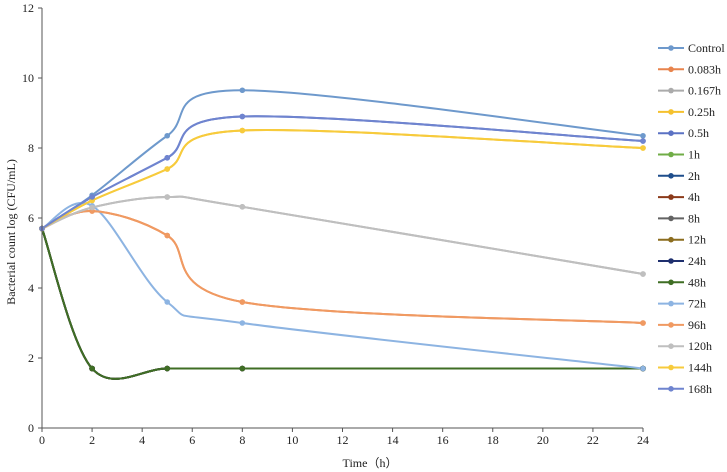 The width and height of the screenshot is (727, 472). What do you see at coordinates (192, 440) in the screenshot?
I see `x-tick-label: 6` at bounding box center [192, 440].